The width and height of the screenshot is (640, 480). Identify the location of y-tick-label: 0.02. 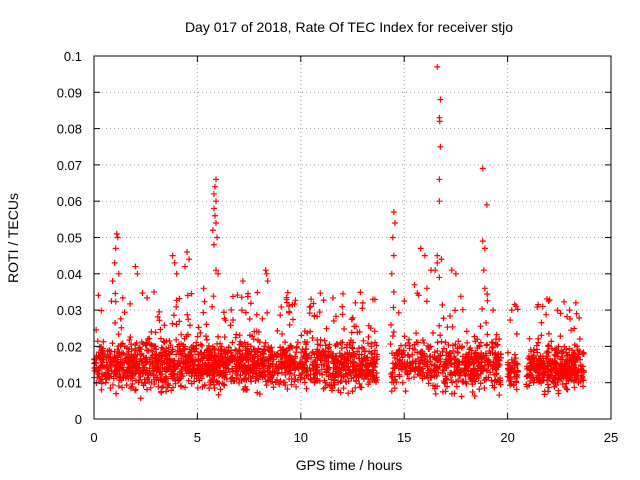
(69, 346).